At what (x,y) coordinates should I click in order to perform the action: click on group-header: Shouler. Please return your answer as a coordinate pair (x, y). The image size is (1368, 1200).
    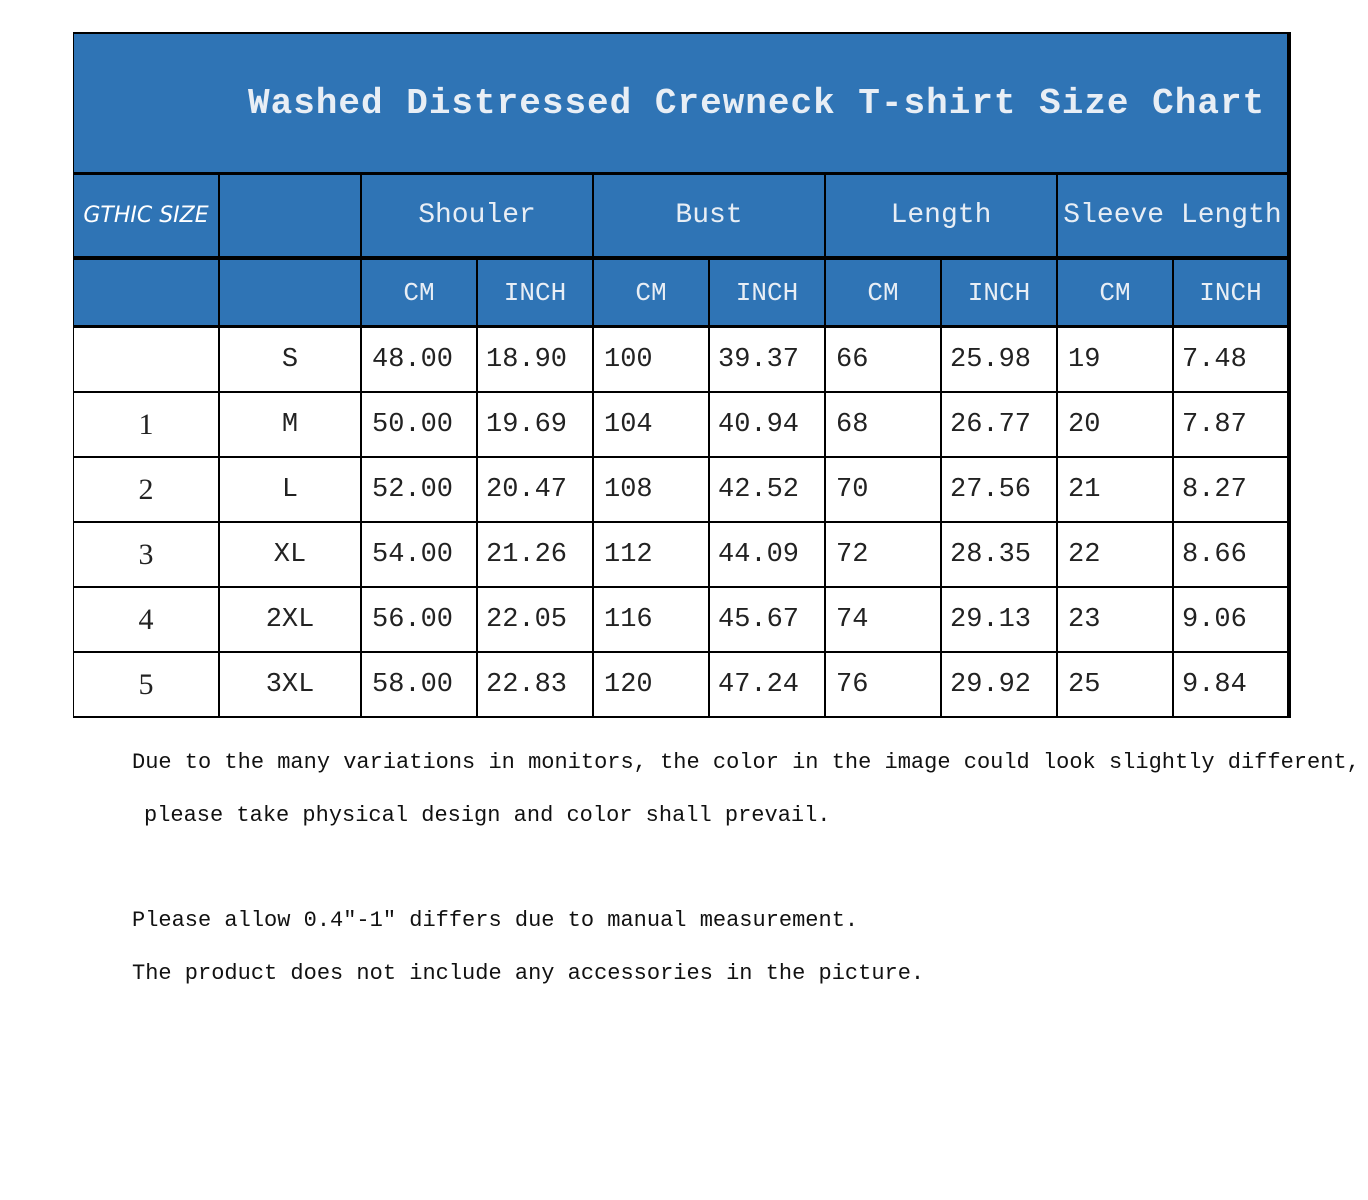
    Looking at the image, I should click on (477, 215).